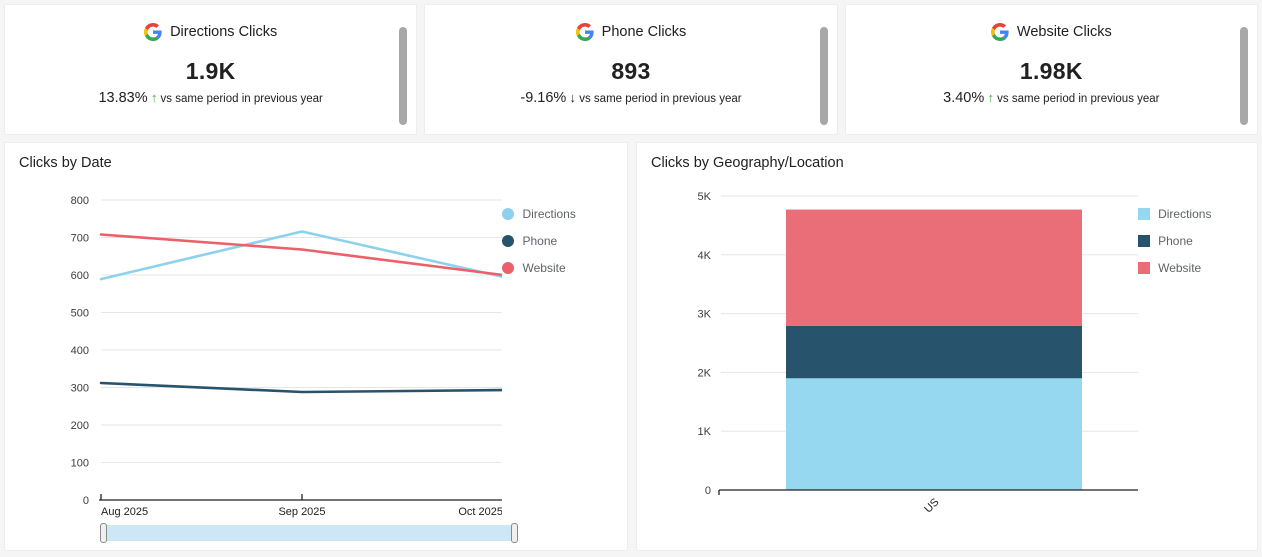 This screenshot has width=1262, height=557. I want to click on chart-title: Clicks by Geography/Location, so click(747, 163).